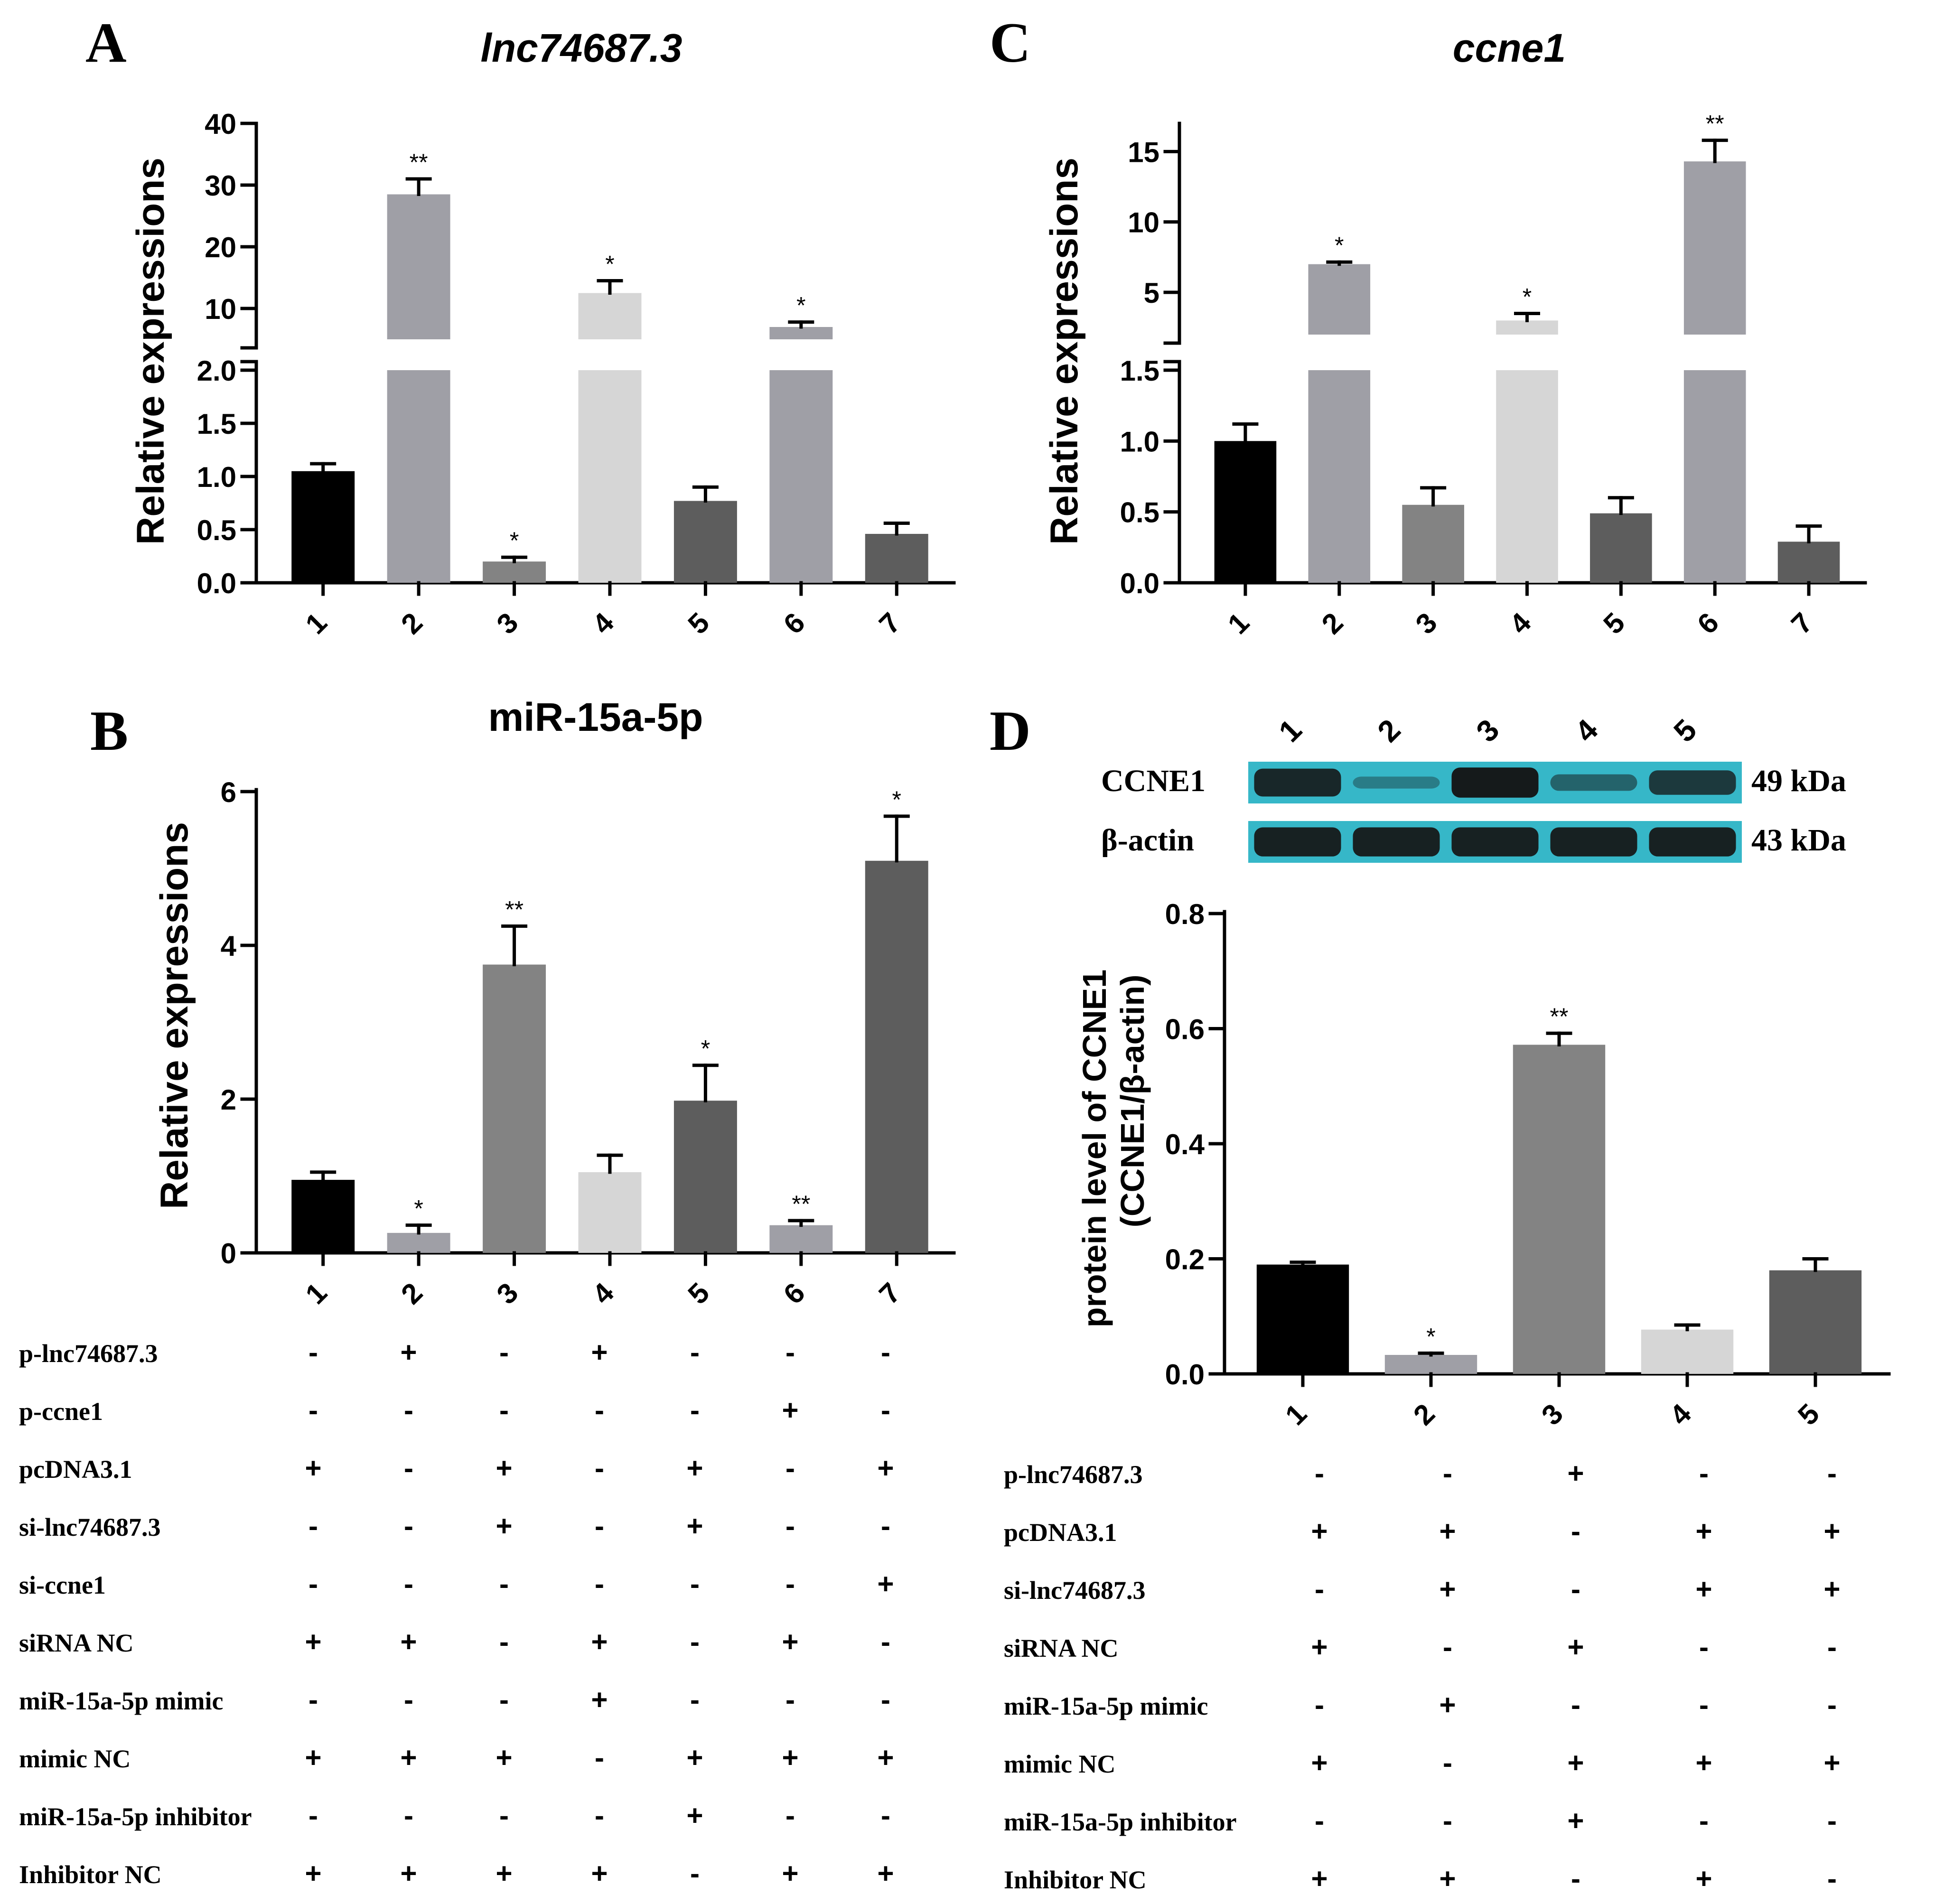  Describe the element at coordinates (1139, 371) in the screenshot. I see `y-tick-label: 1.5` at that location.